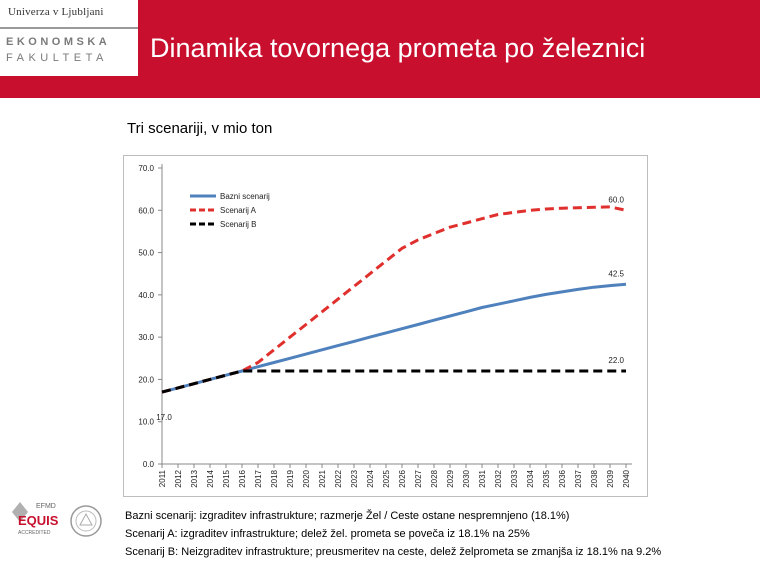 The image size is (760, 568). Describe the element at coordinates (386, 478) in the screenshot. I see `x-tick-label: 2025` at that location.